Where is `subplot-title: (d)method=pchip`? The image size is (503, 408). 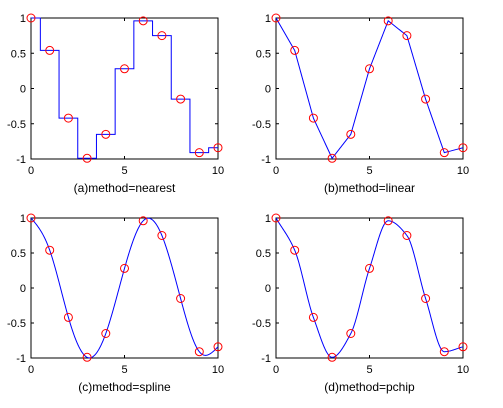
subplot-title: (d)method=pchip is located at coordinates (369, 387).